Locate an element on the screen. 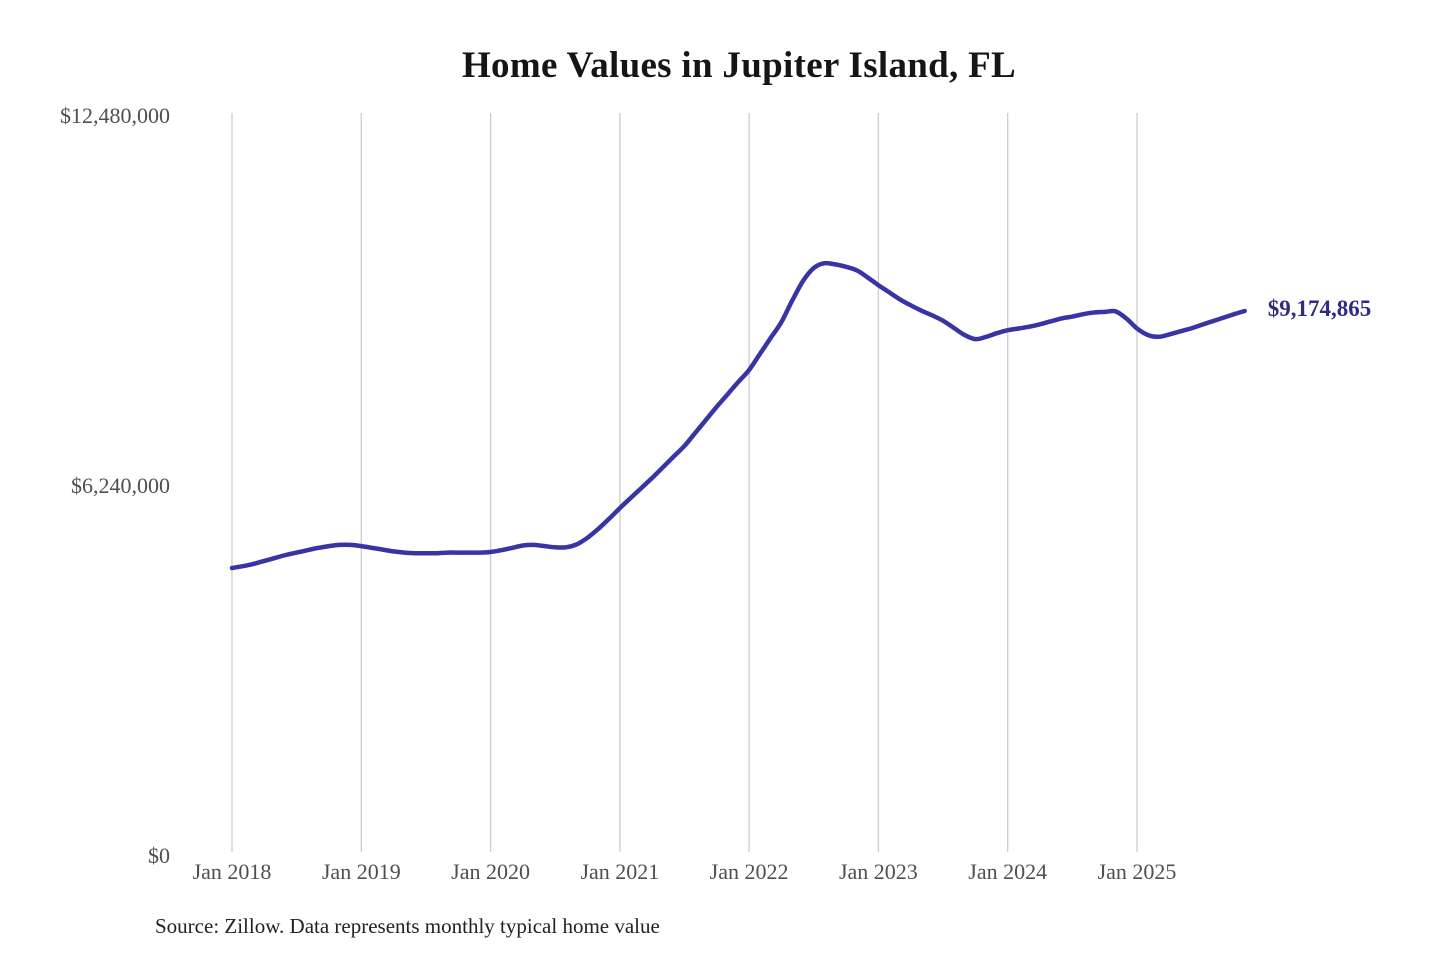  x-tick-label: Jan 2022 is located at coordinates (749, 871).